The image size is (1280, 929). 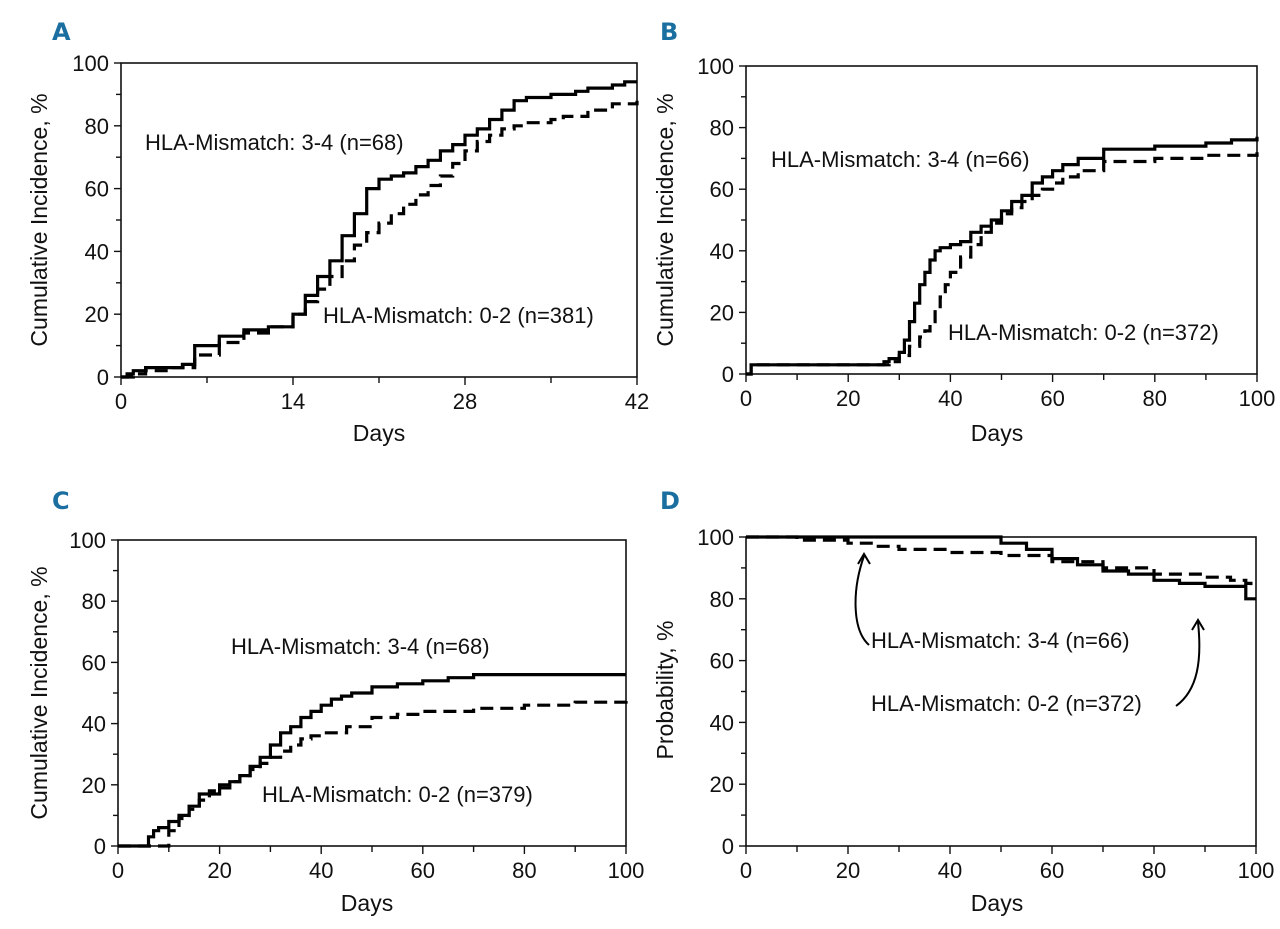 I want to click on x-tick-label: 28, so click(x=465, y=401).